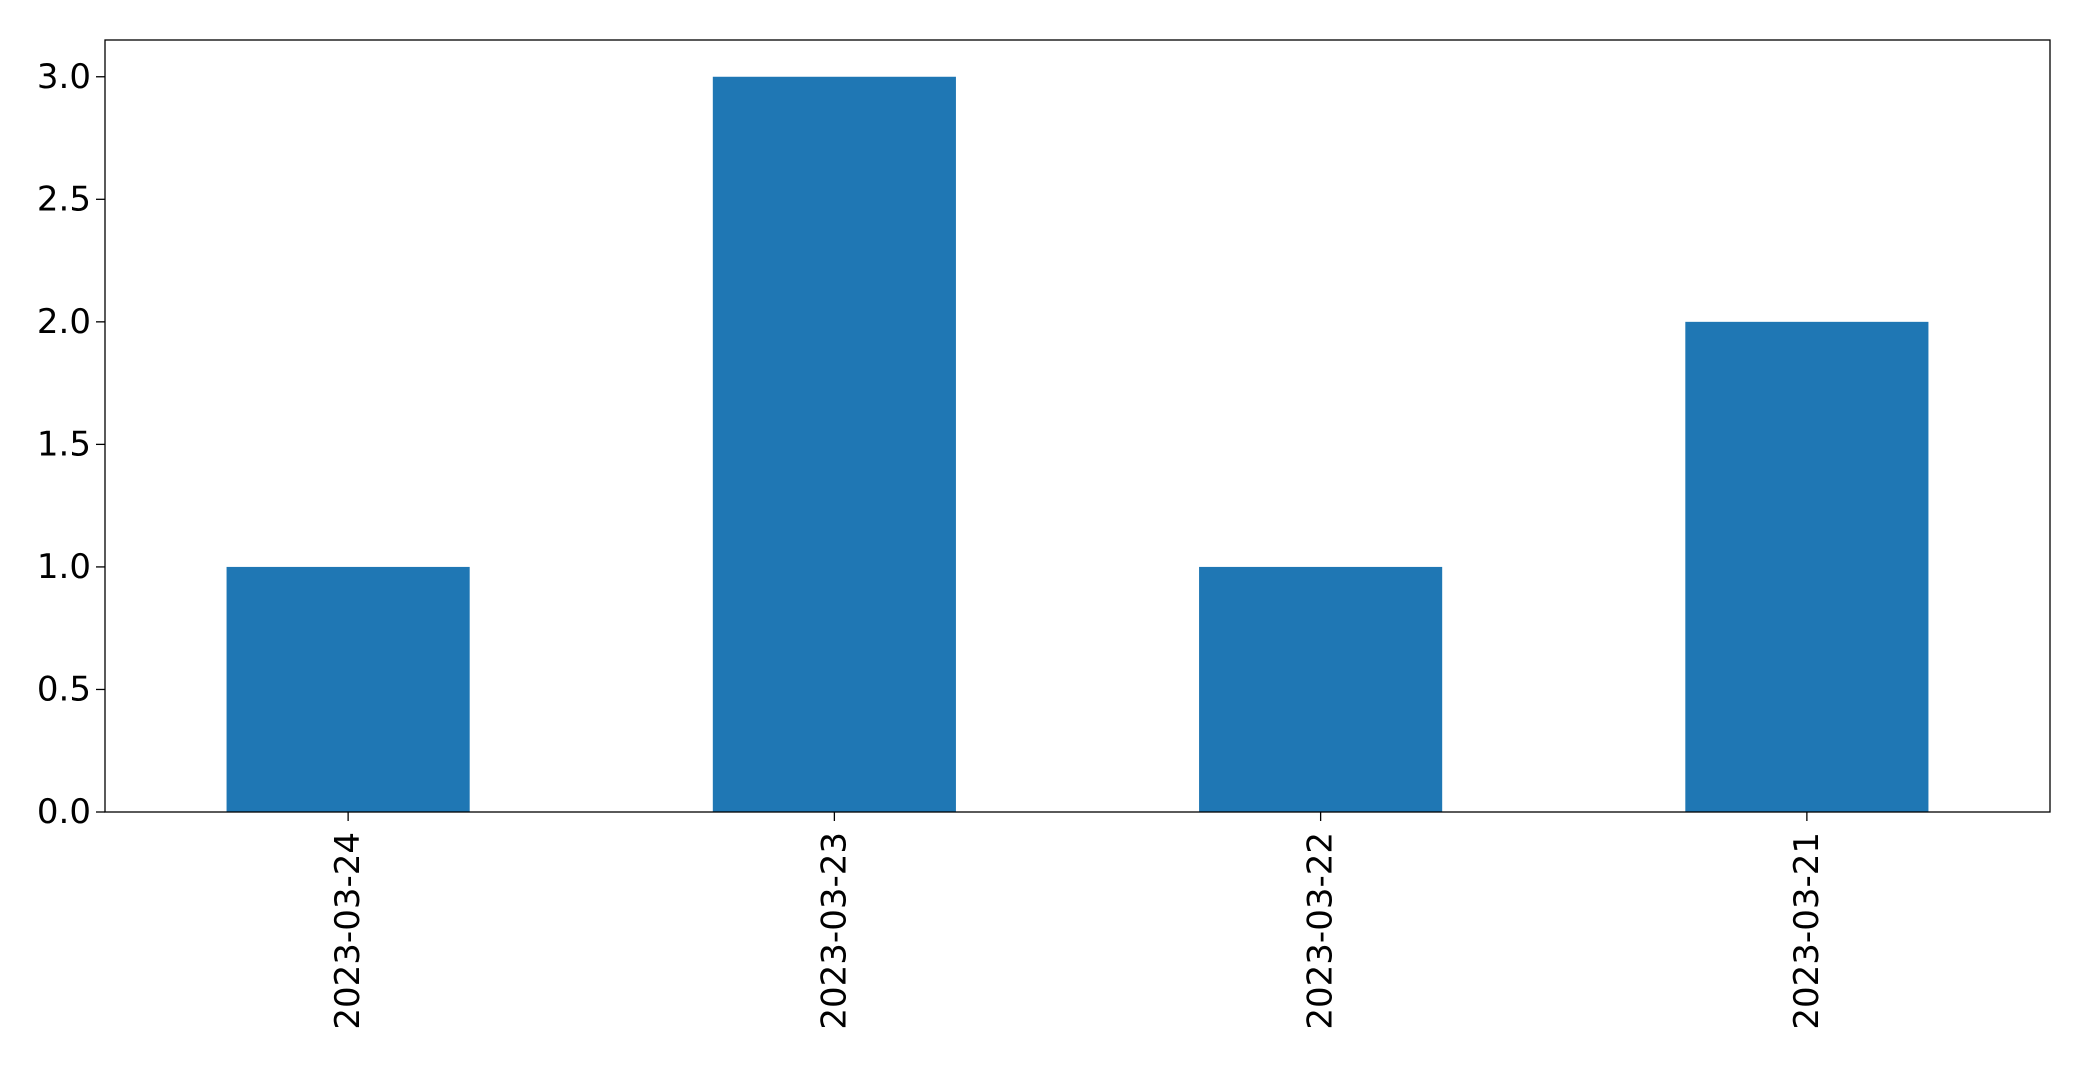 This screenshot has width=2082, height=1065. Describe the element at coordinates (64, 199) in the screenshot. I see `y-tick-label: 2.5` at that location.